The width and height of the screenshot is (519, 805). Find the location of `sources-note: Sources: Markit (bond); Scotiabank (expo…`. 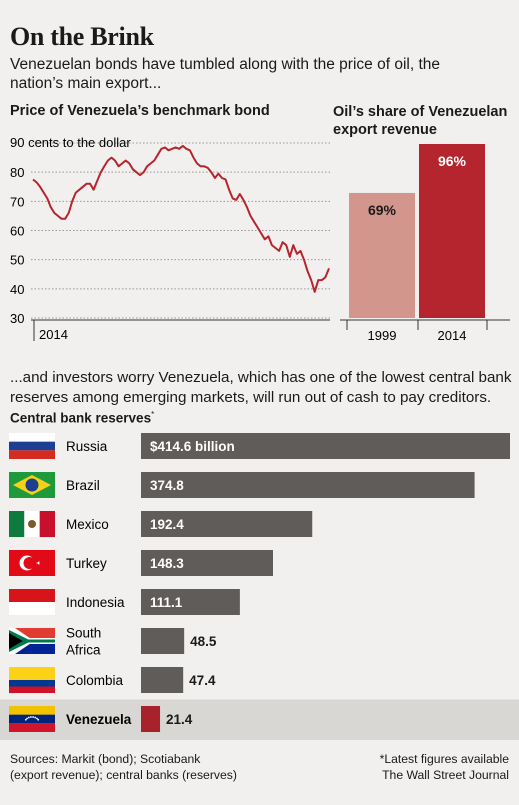

sources-note: Sources: Markit (bond); Scotiabank (expo… is located at coordinates (123, 767).